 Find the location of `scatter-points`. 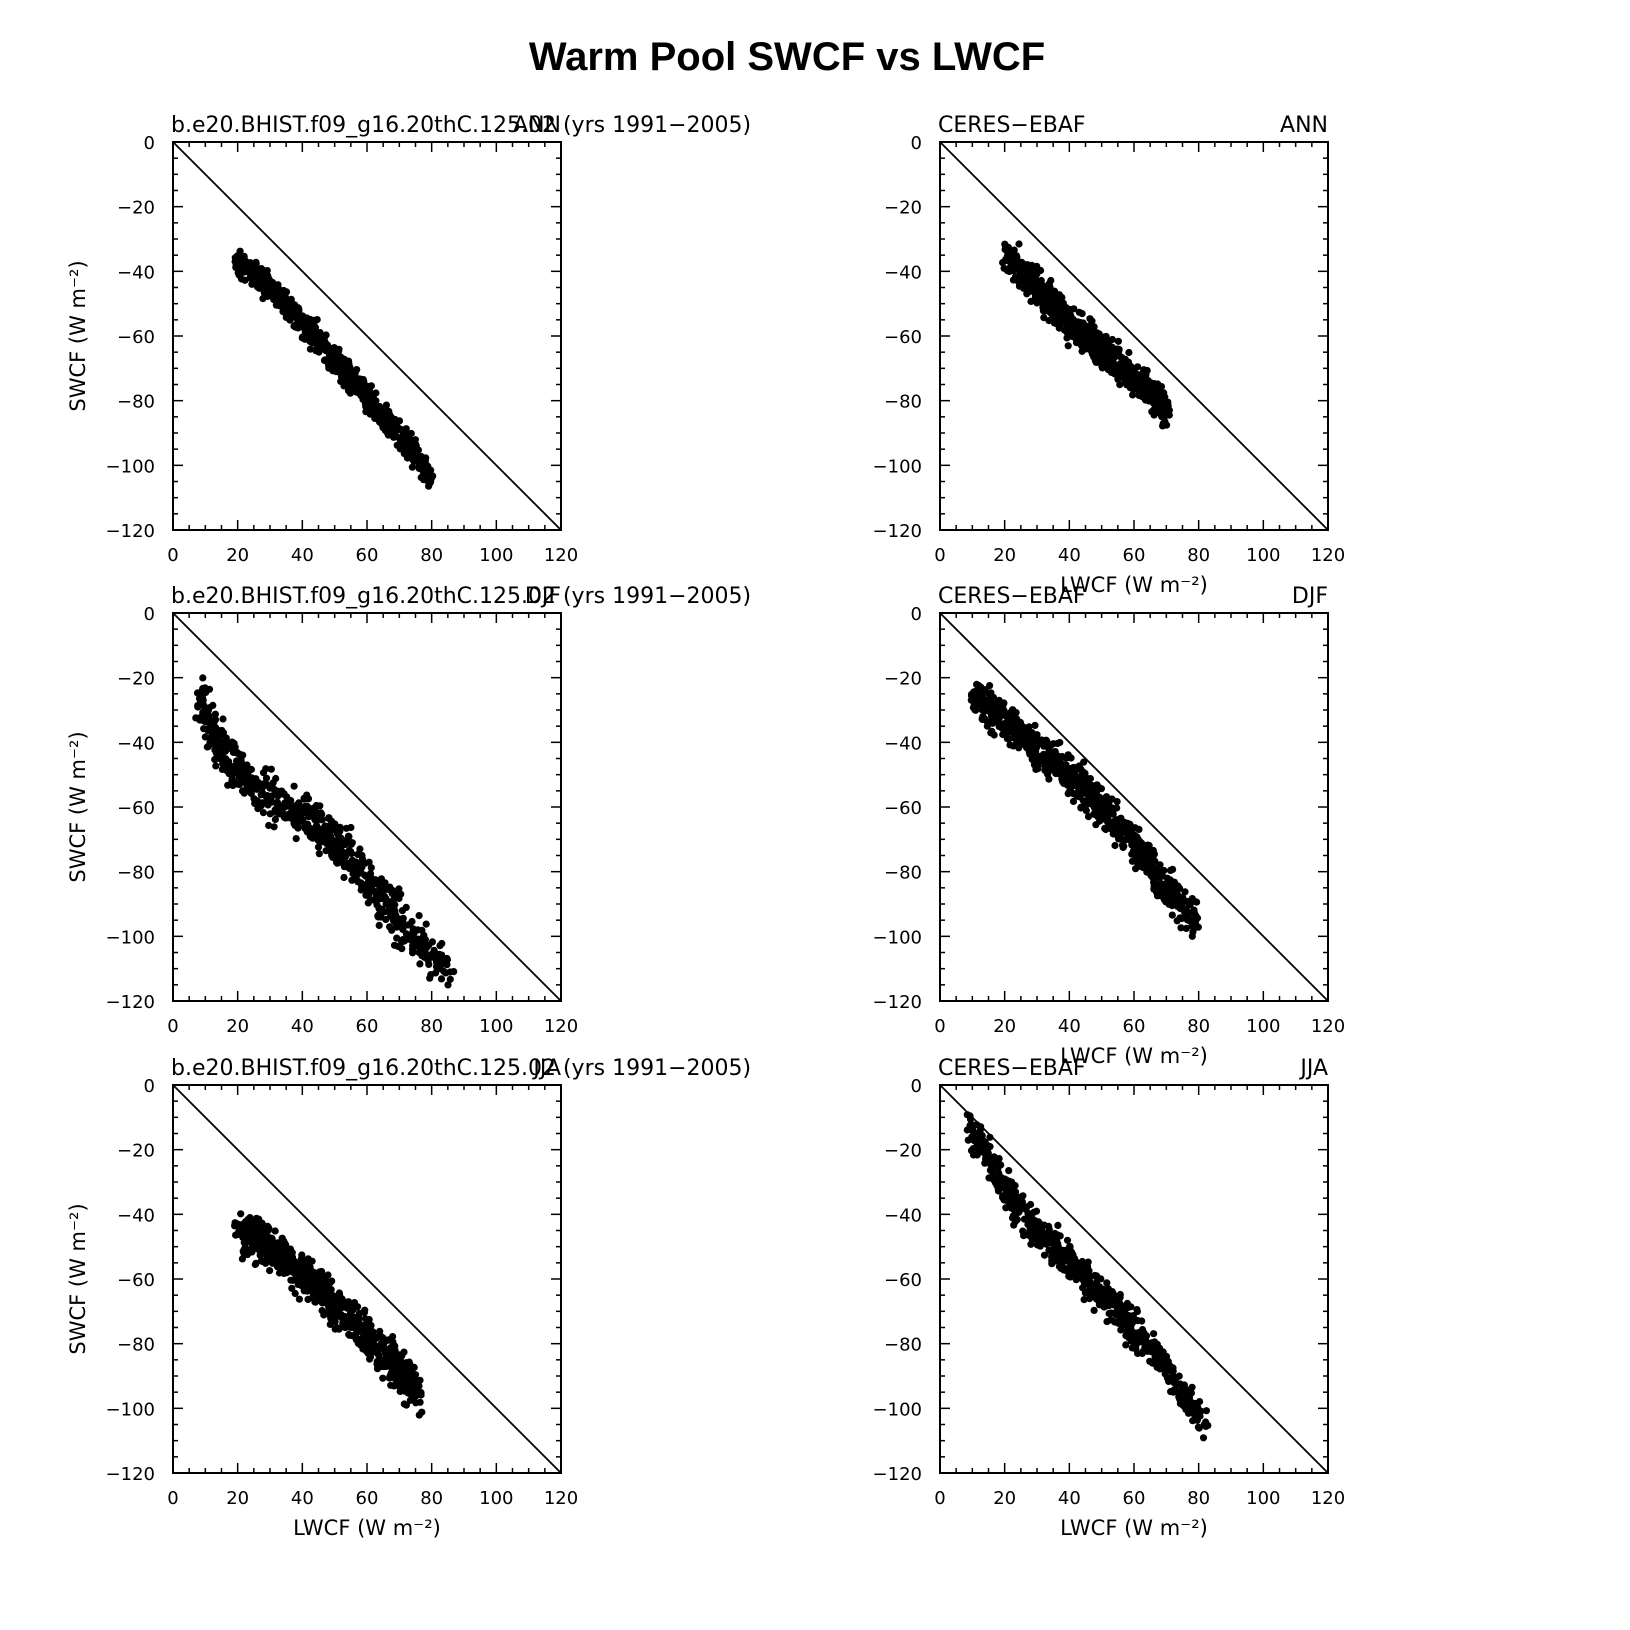

scatter-points is located at coordinates (1087, 1276).